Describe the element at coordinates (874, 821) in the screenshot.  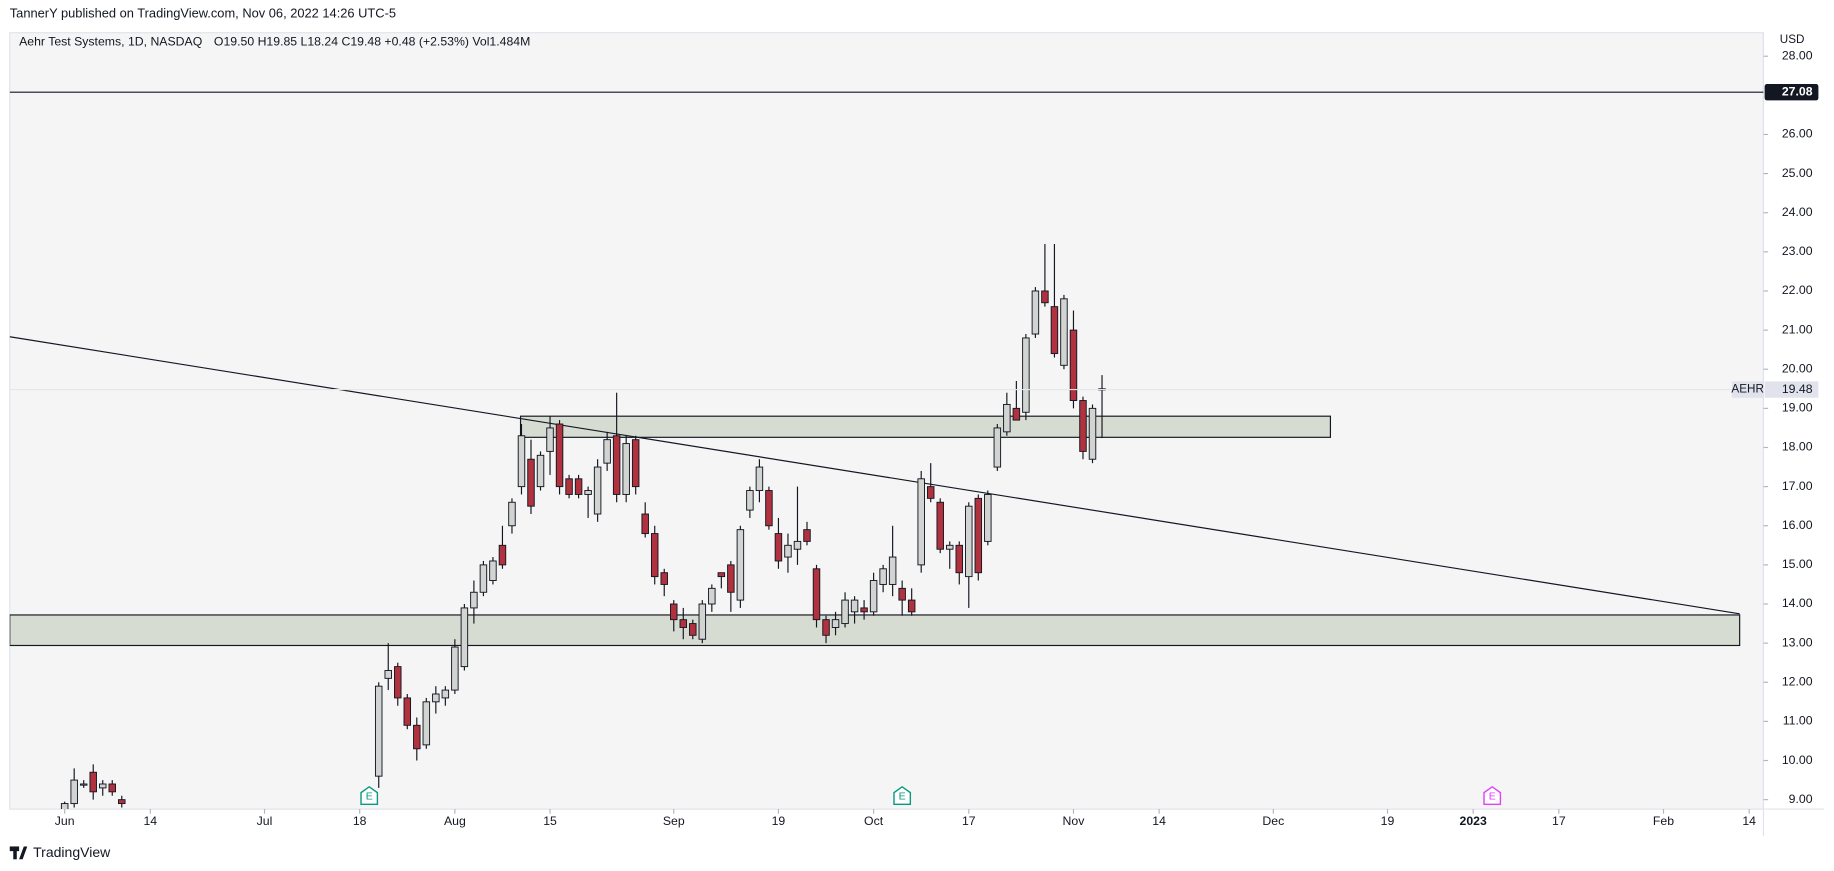
I see `x-tick-label: Oct` at that location.